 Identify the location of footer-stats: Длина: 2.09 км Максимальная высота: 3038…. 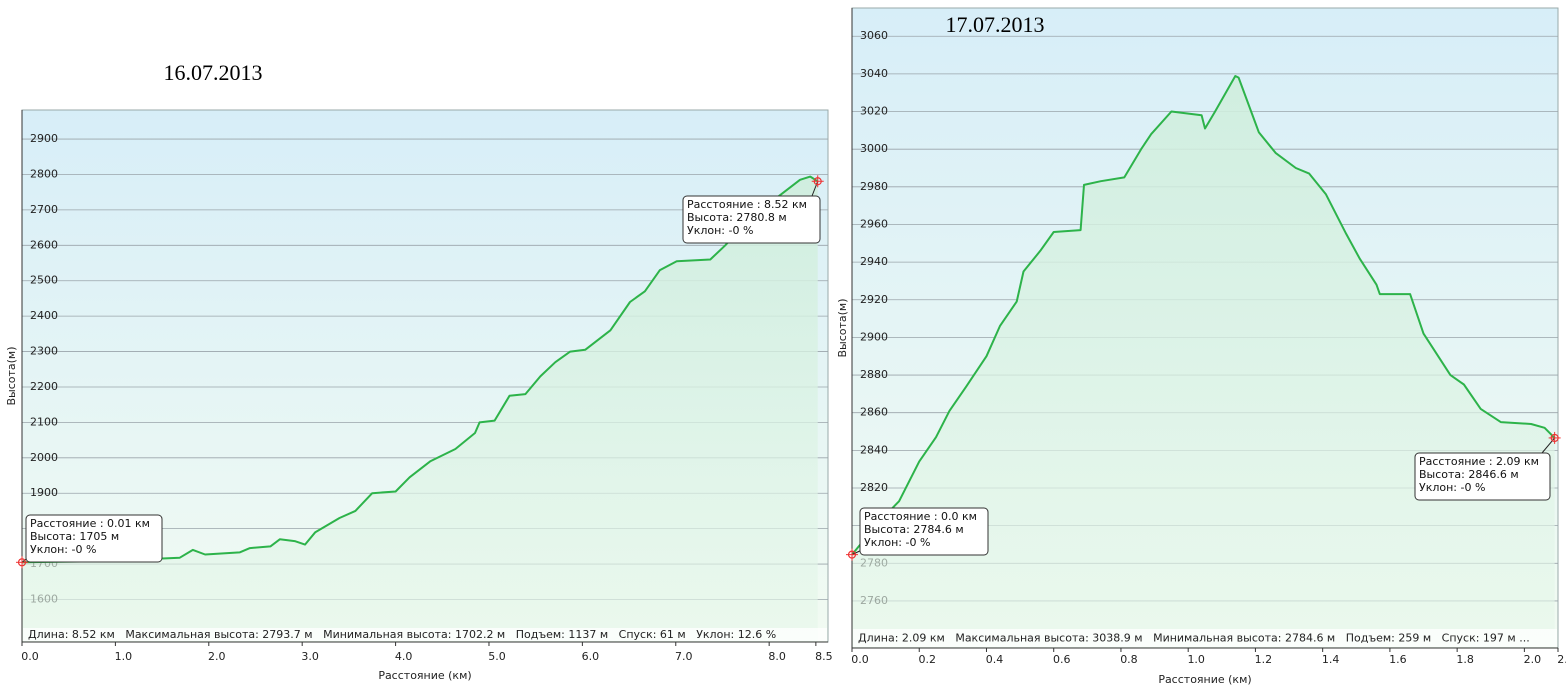
(1194, 638).